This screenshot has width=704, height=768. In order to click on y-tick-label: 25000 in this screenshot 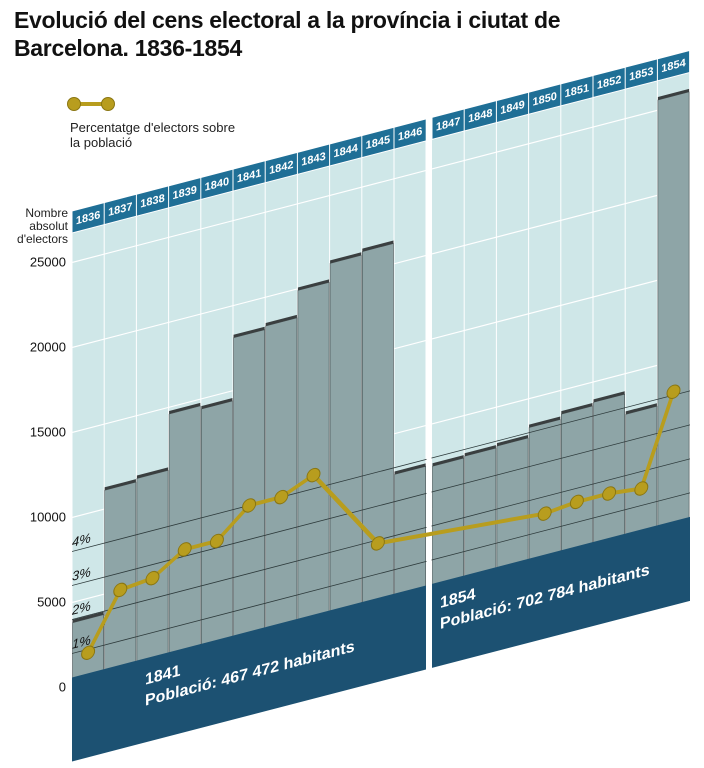, I will do `click(48, 261)`.